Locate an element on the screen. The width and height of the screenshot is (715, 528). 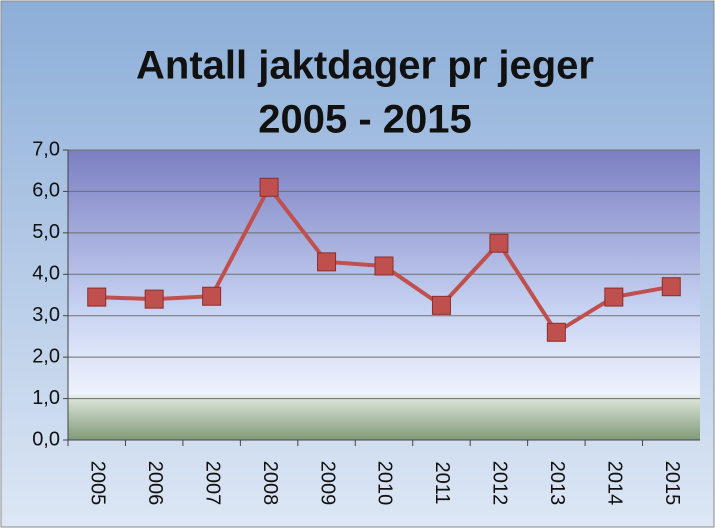
y-tick-label: 4,0 is located at coordinates (46, 274).